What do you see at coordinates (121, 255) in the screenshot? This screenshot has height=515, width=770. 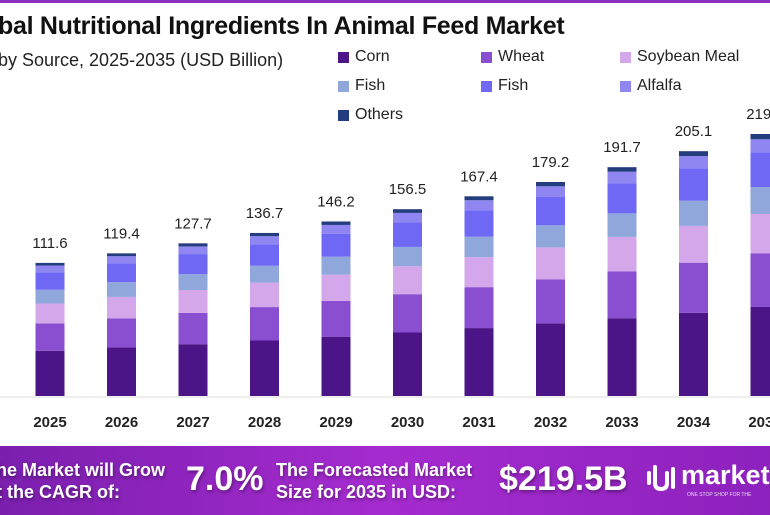 I see `bar-segment-others-2026` at bounding box center [121, 255].